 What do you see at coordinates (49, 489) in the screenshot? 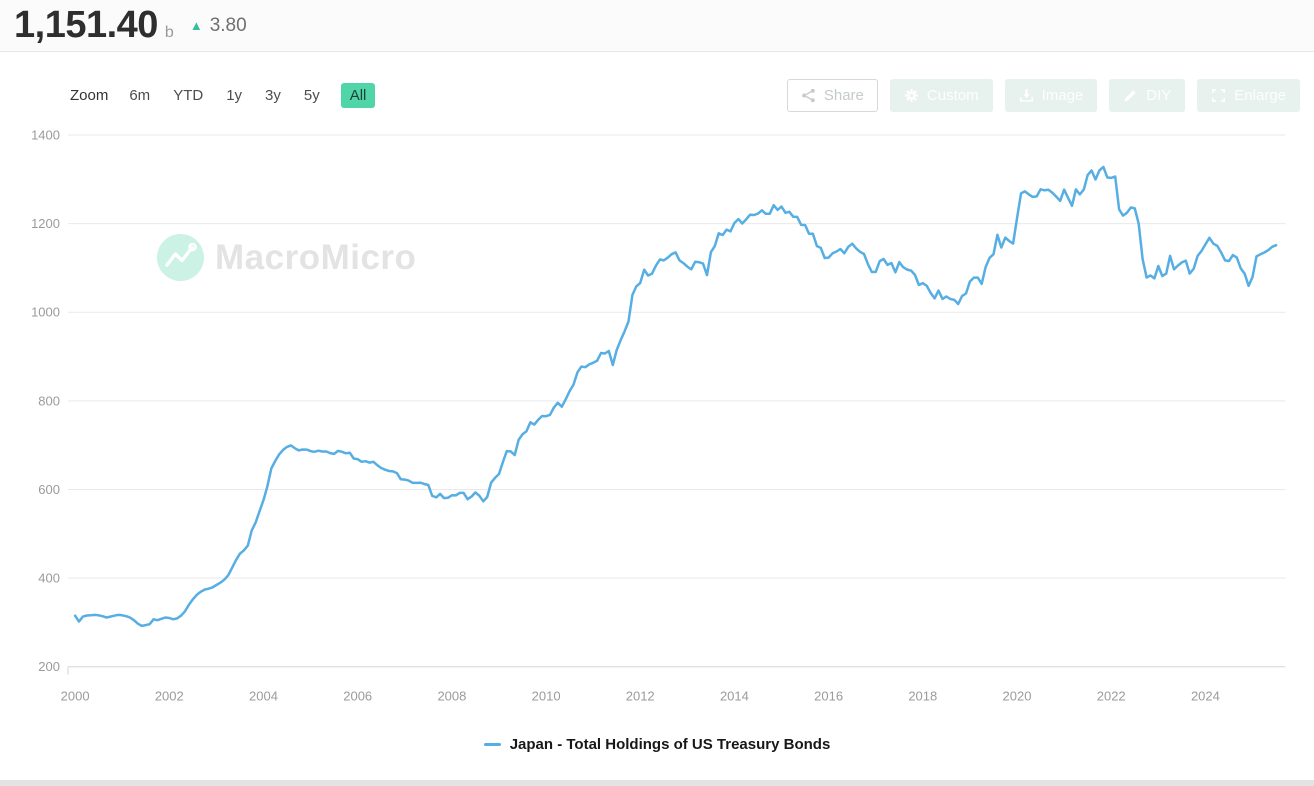
I see `svg-text: 600` at bounding box center [49, 489].